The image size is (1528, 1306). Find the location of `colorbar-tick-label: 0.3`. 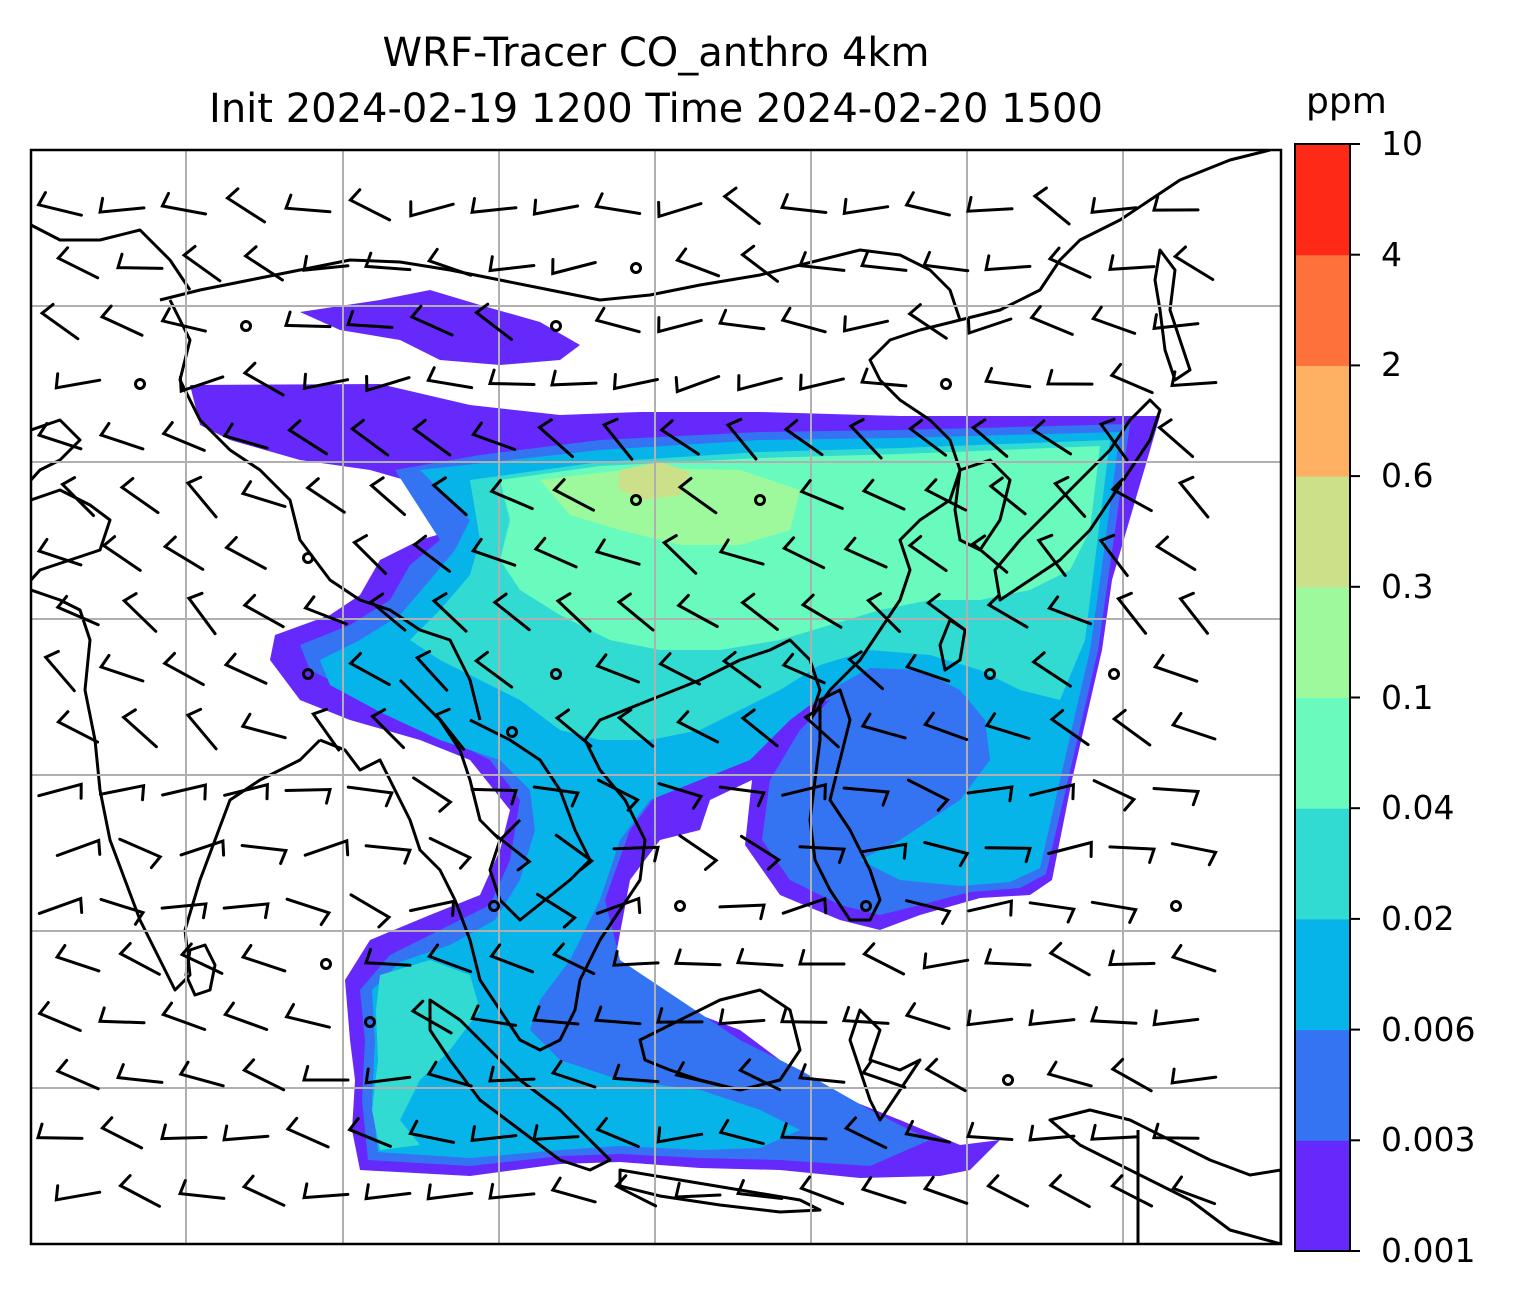

colorbar-tick-label: 0.3 is located at coordinates (1407, 586).